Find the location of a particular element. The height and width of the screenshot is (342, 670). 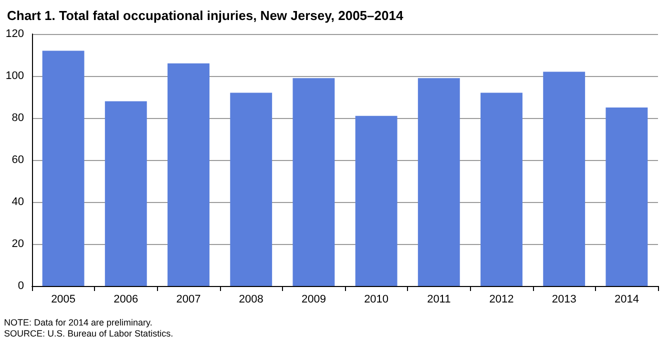

x-tick-label: 2007 is located at coordinates (188, 300).